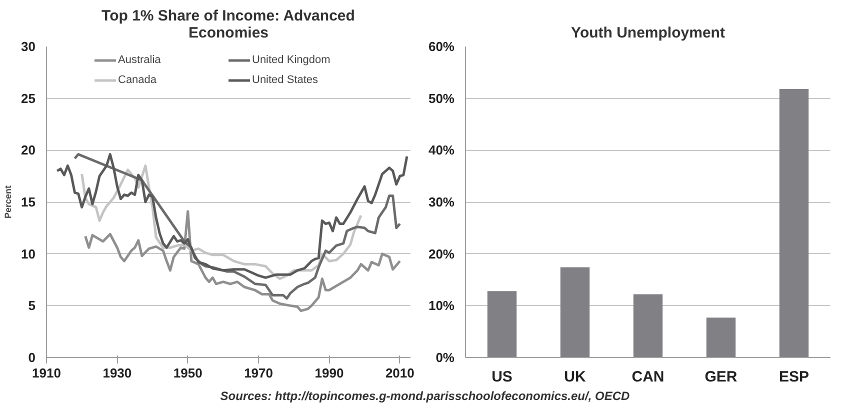 The height and width of the screenshot is (413, 849). What do you see at coordinates (32, 306) in the screenshot?
I see `y-tick-label: 5` at bounding box center [32, 306].